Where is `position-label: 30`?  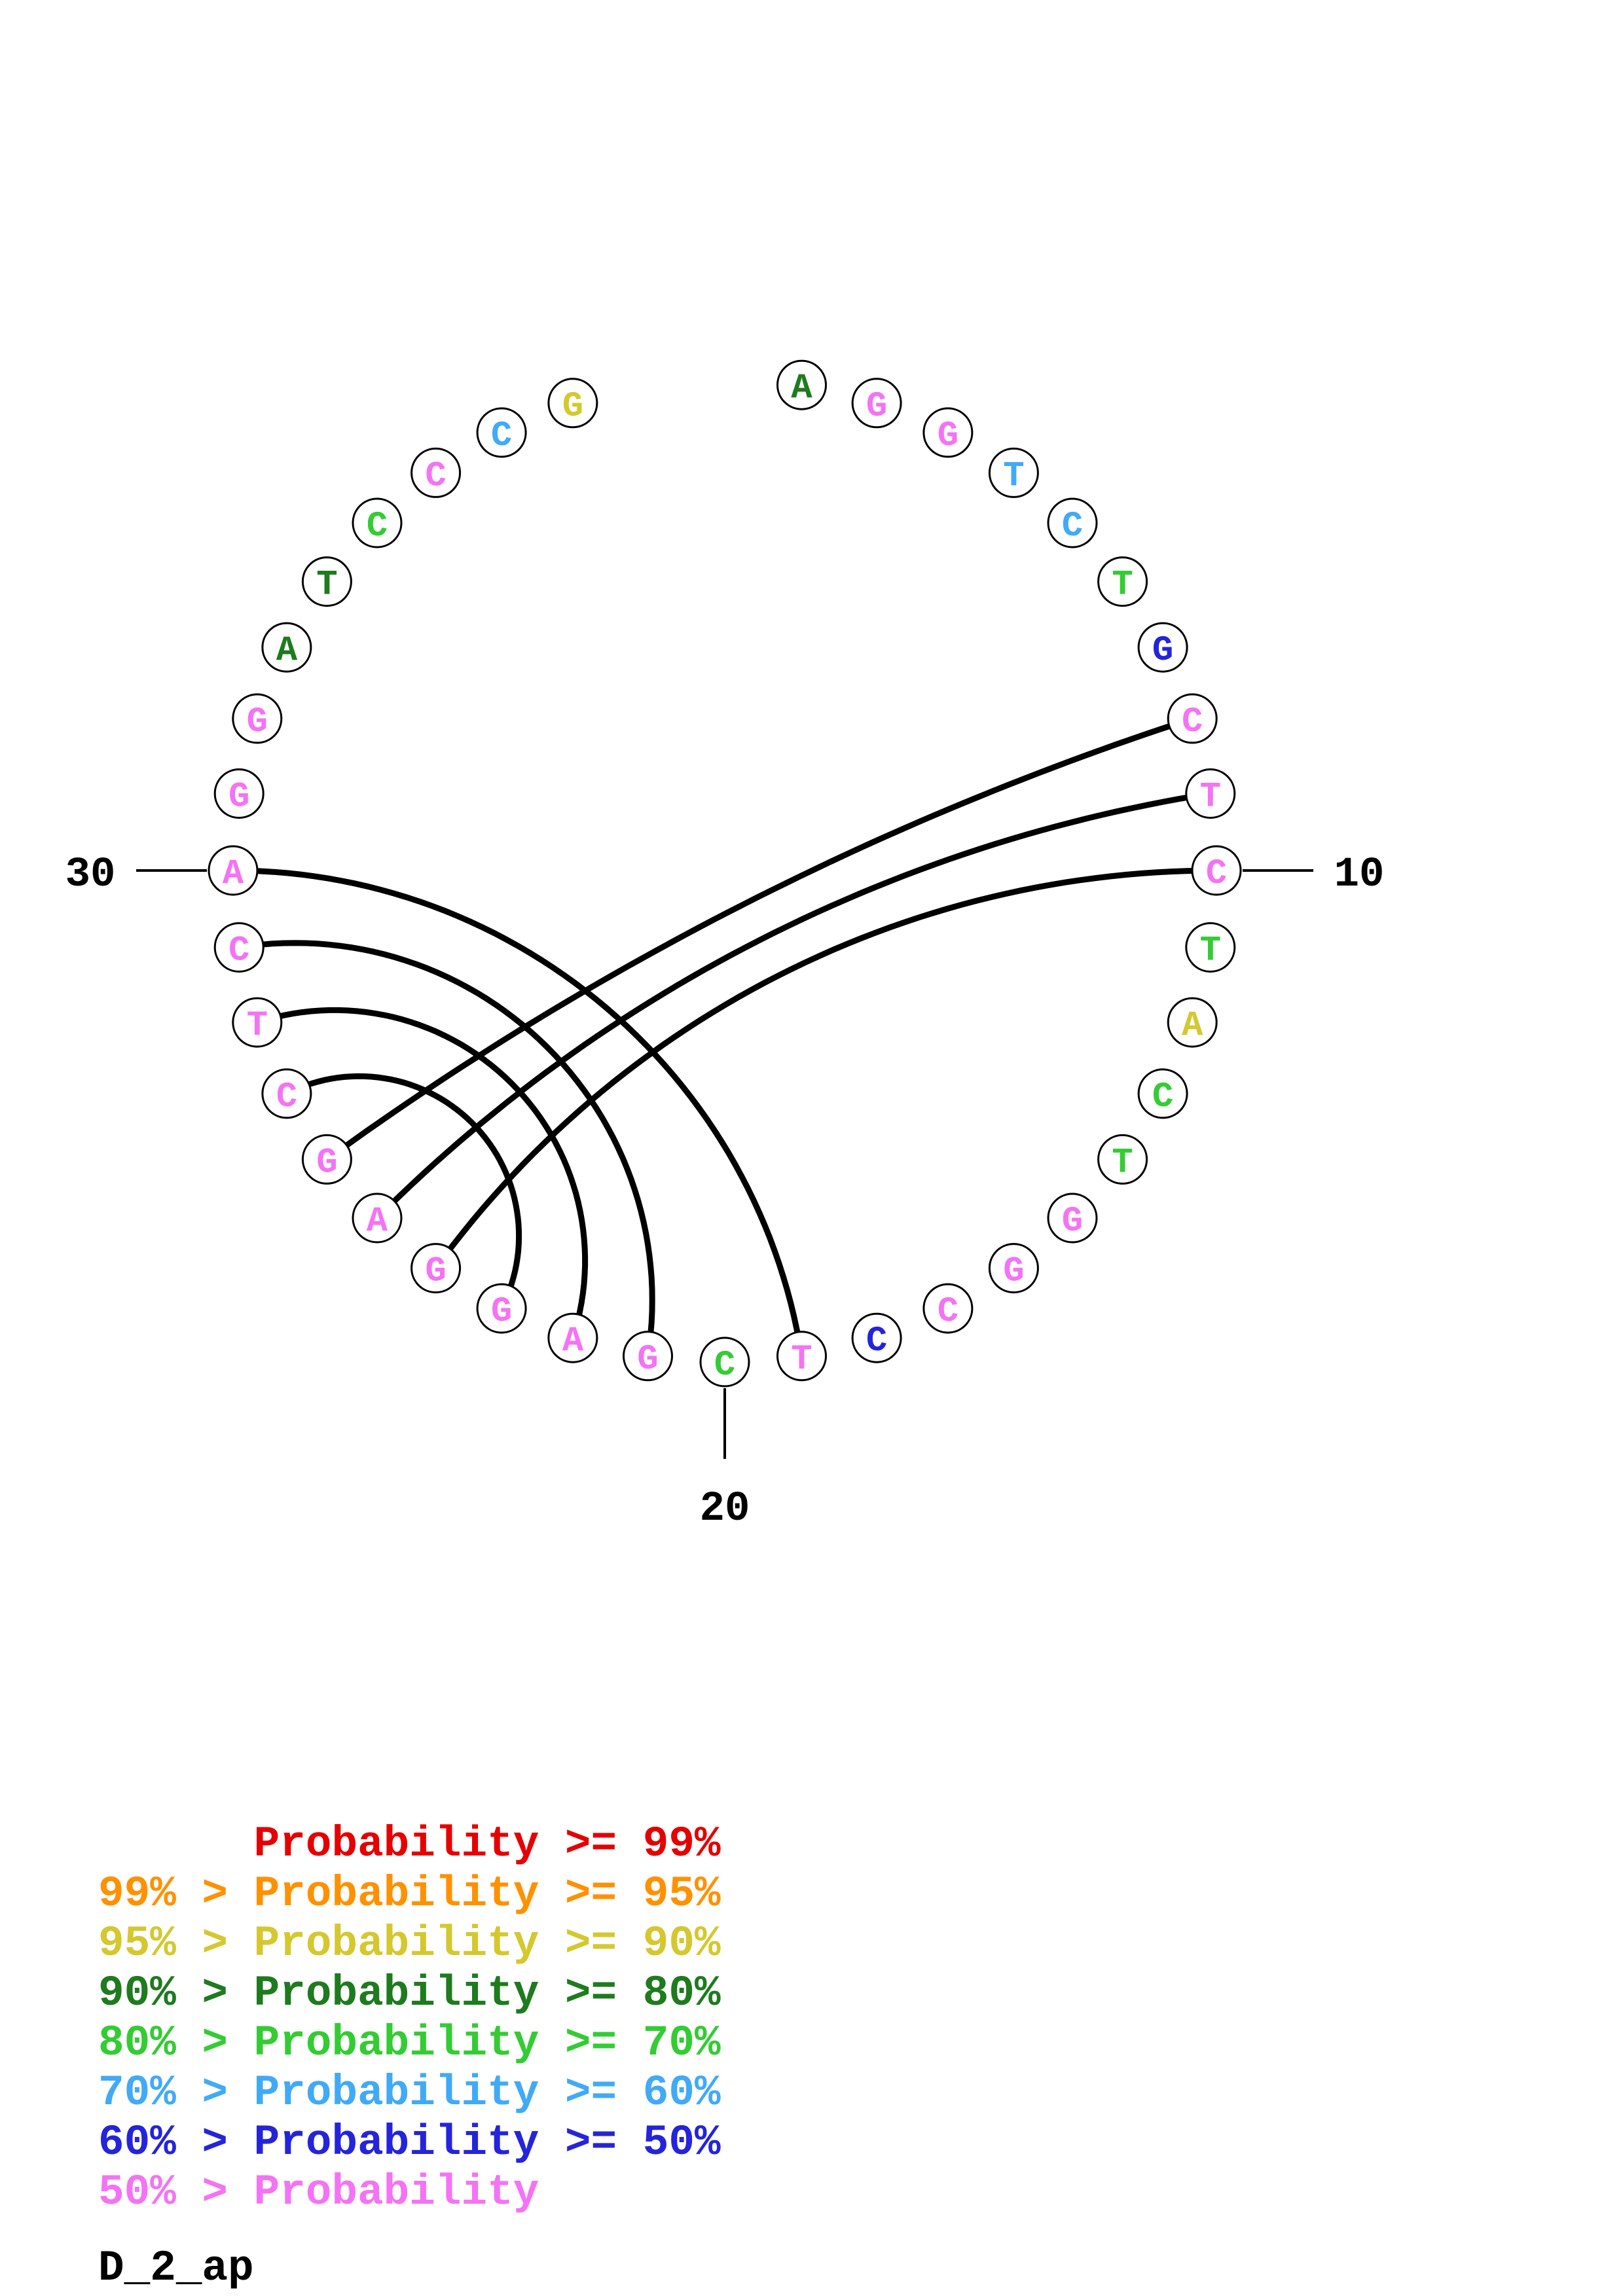 position-label: 30 is located at coordinates (90, 875).